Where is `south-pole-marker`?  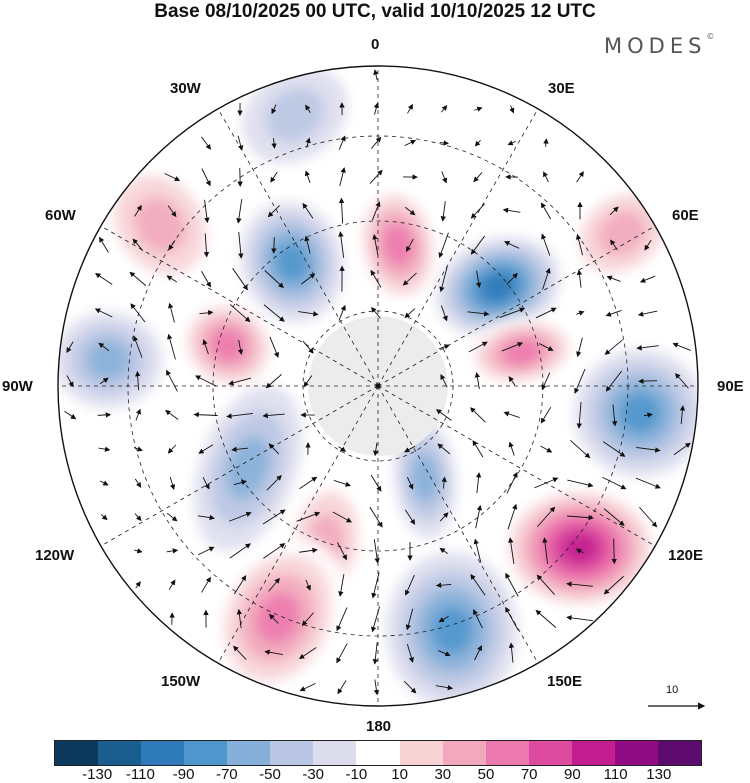 south-pole-marker is located at coordinates (378, 386).